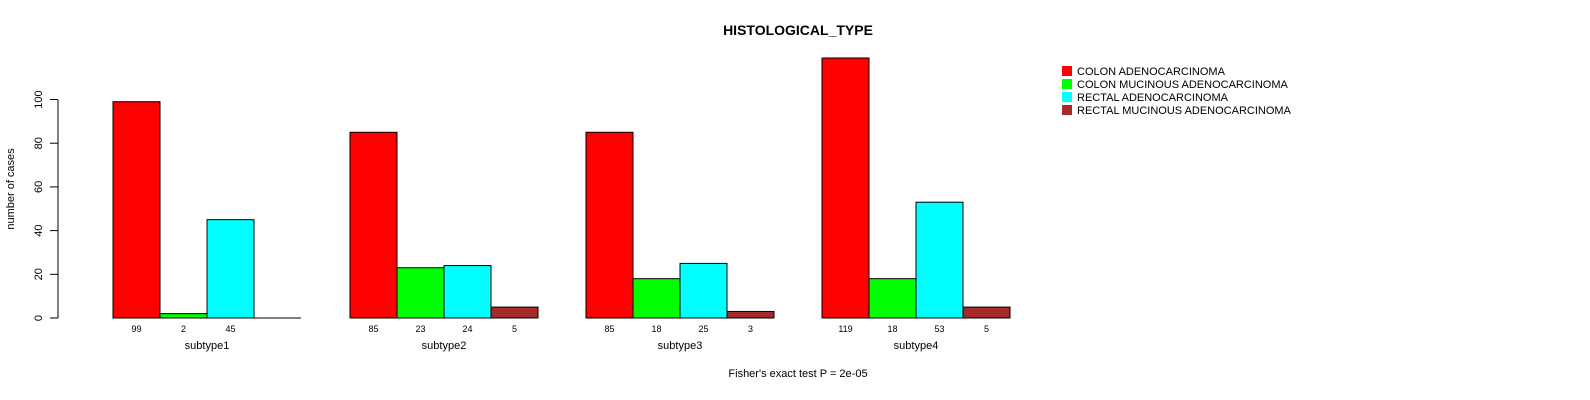 The height and width of the screenshot is (400, 1590). I want to click on footer-test-result: Fisher's exact test P = 2e-05, so click(797, 374).